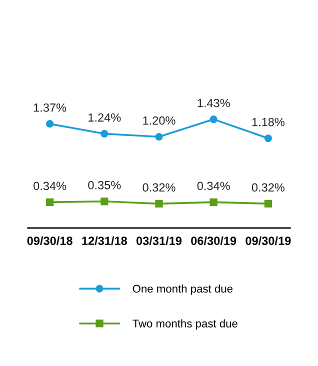  What do you see at coordinates (185, 324) in the screenshot?
I see `legend-label: Two months past due` at bounding box center [185, 324].